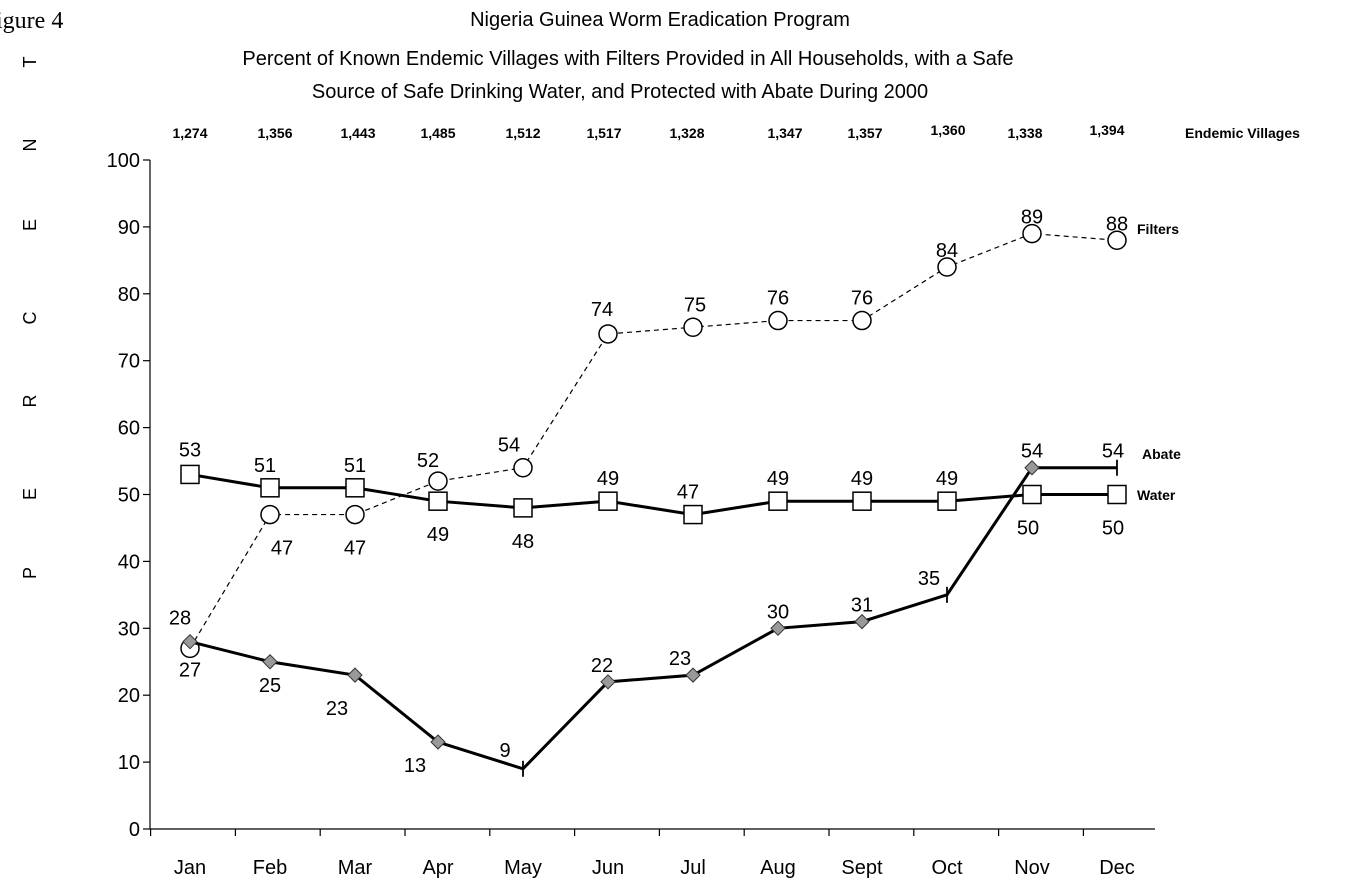 The image size is (1361, 886). Describe the element at coordinates (522, 133) in the screenshot. I see `endemic-villages-value: 1,512` at that location.